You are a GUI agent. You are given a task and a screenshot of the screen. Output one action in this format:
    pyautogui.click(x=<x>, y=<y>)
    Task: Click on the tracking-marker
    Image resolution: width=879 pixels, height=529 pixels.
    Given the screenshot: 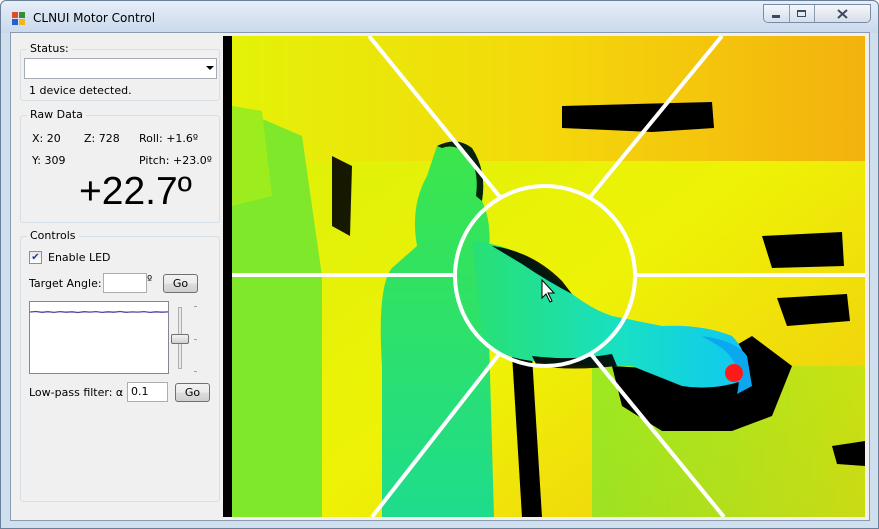 What is the action you would take?
    pyautogui.click(x=734, y=373)
    